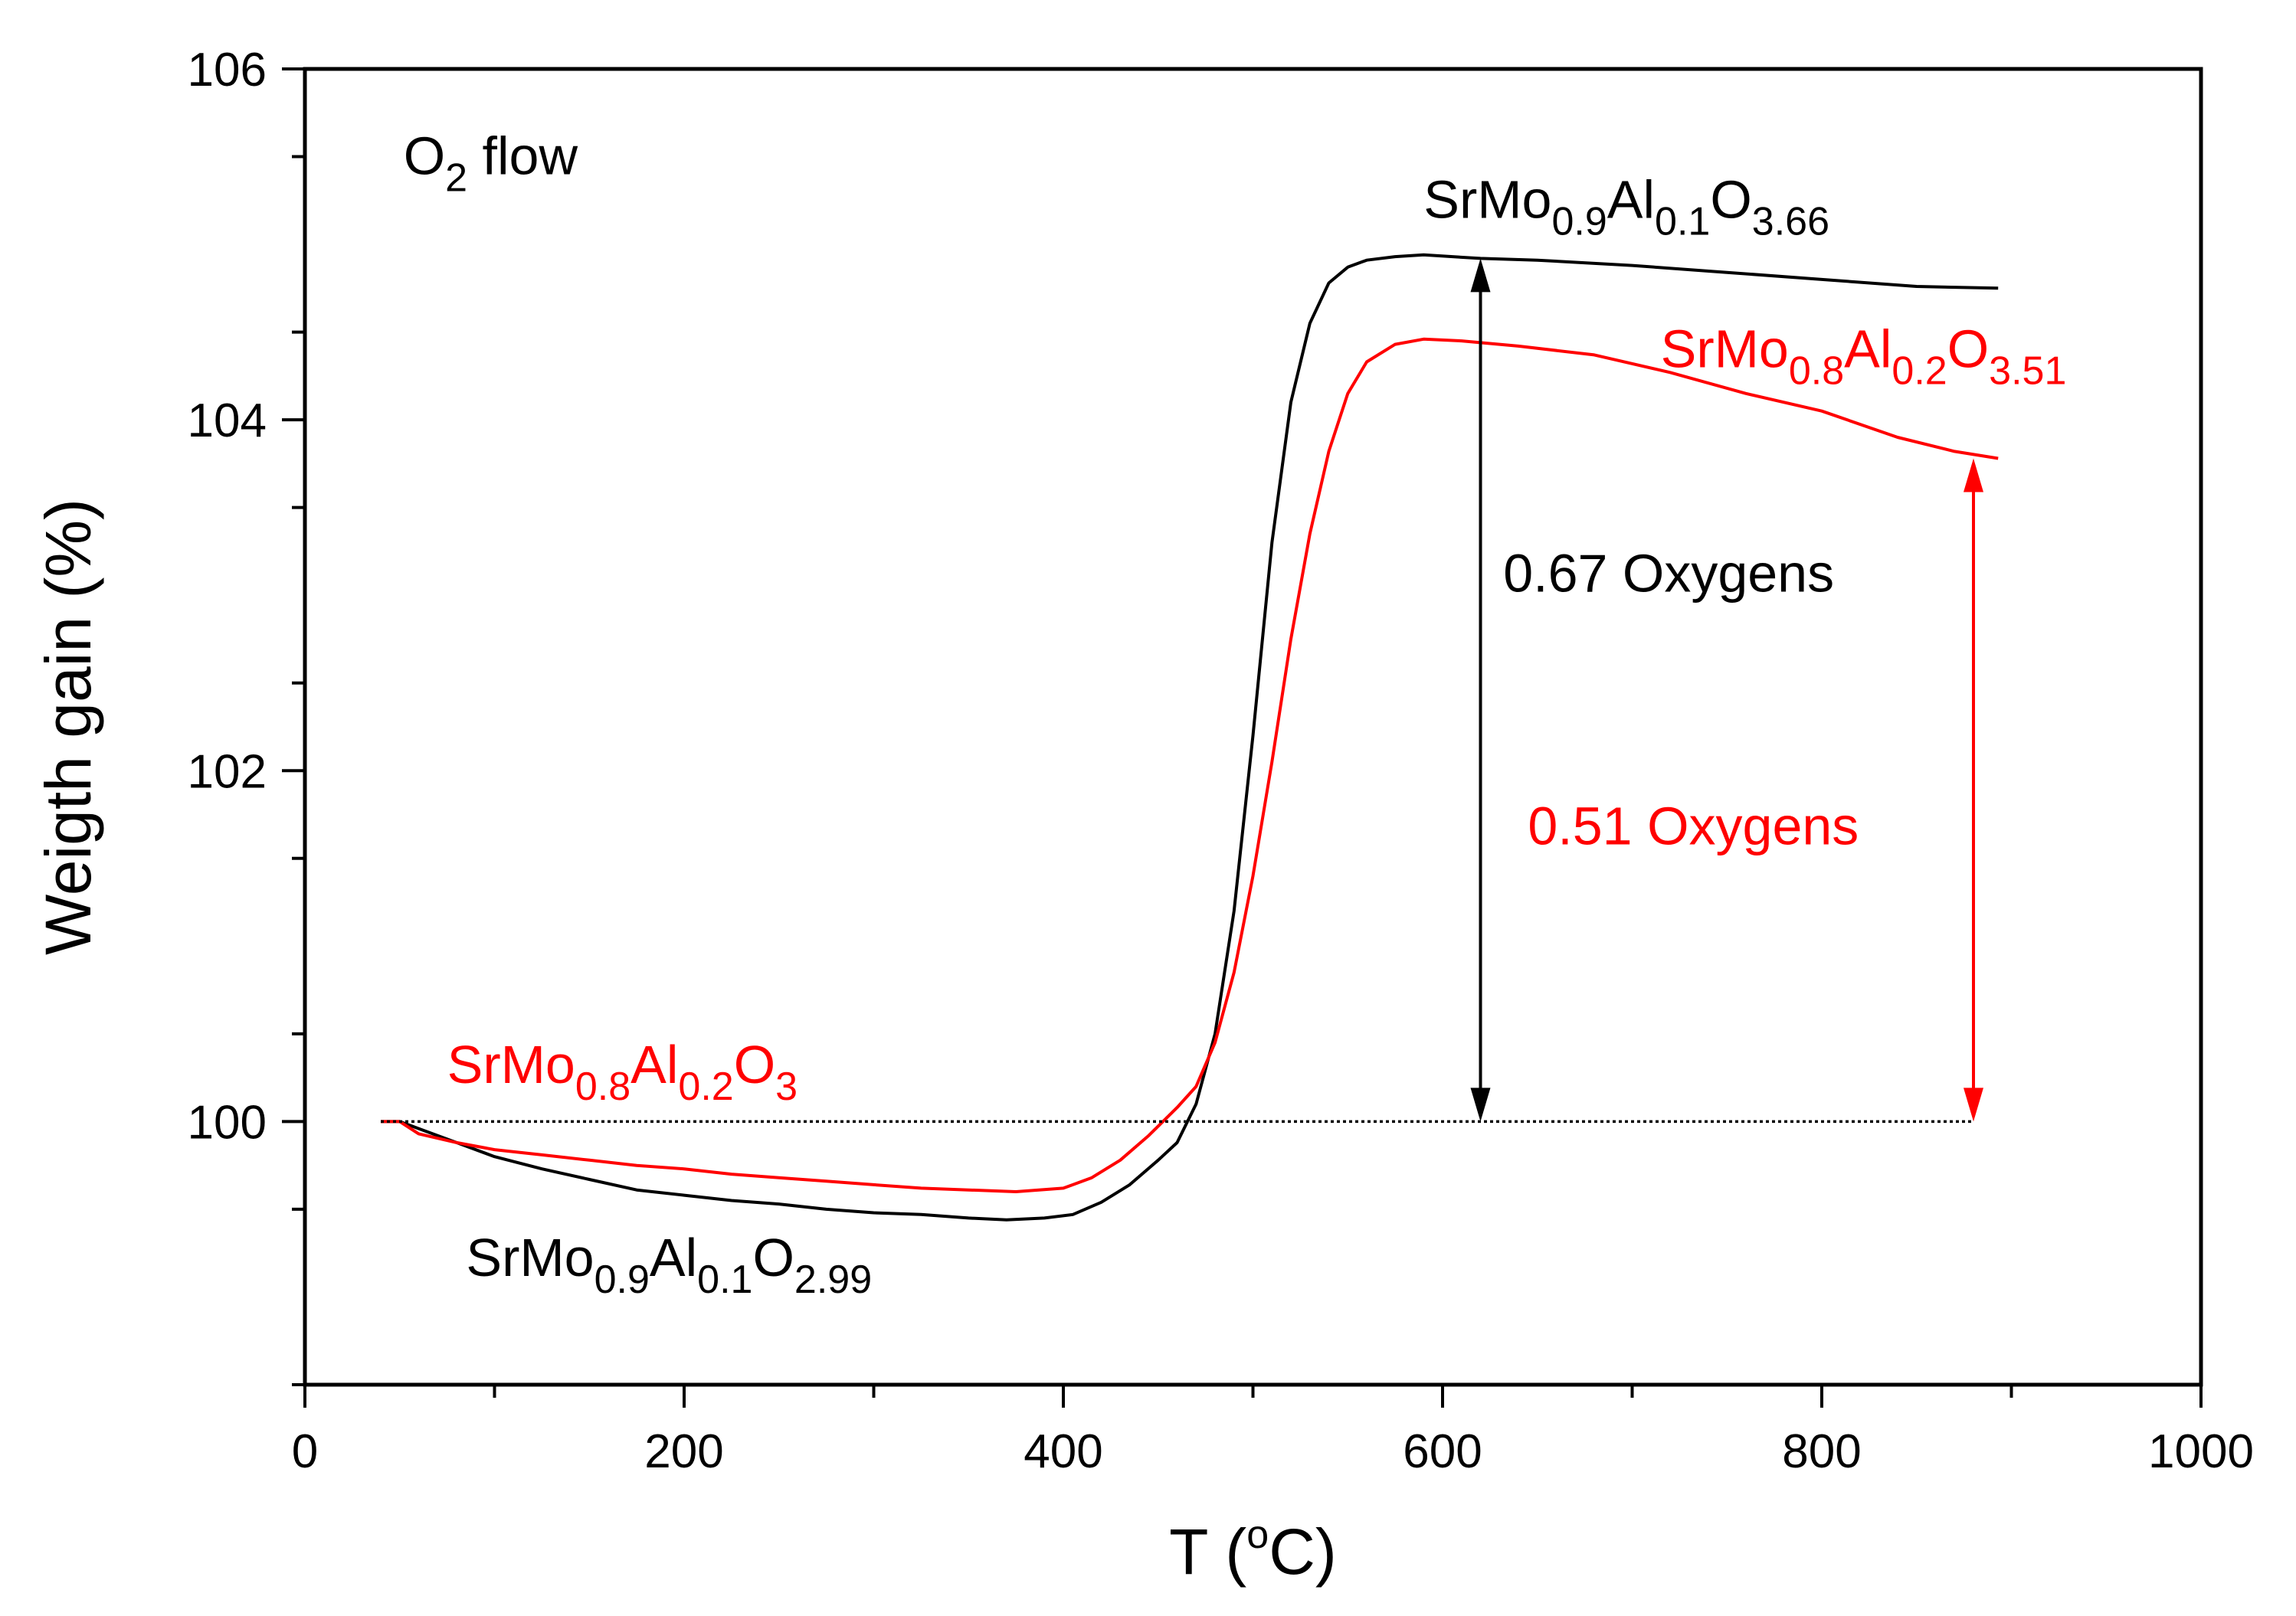  Describe the element at coordinates (833, 1280) in the screenshot. I see `annotation-subscript: 2.99` at that location.